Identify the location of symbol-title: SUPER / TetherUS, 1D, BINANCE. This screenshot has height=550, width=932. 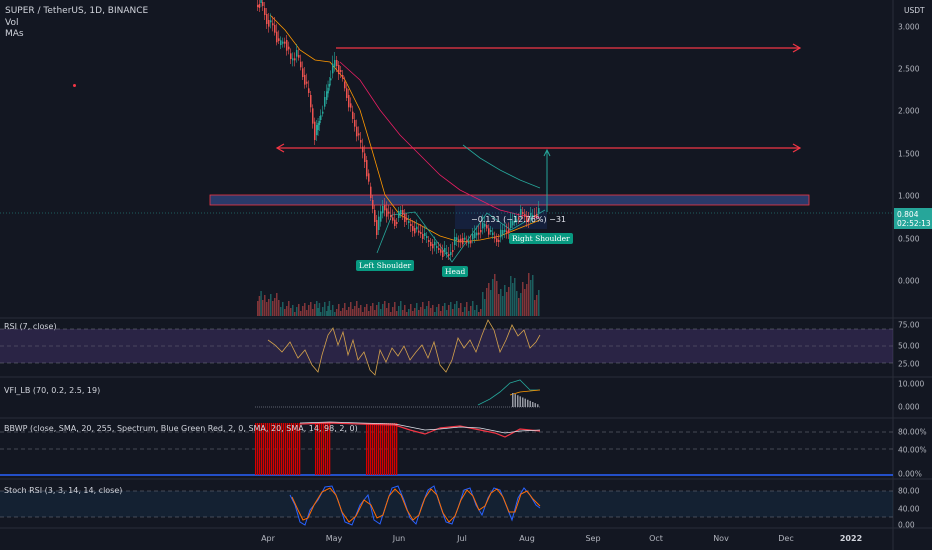
(77, 11).